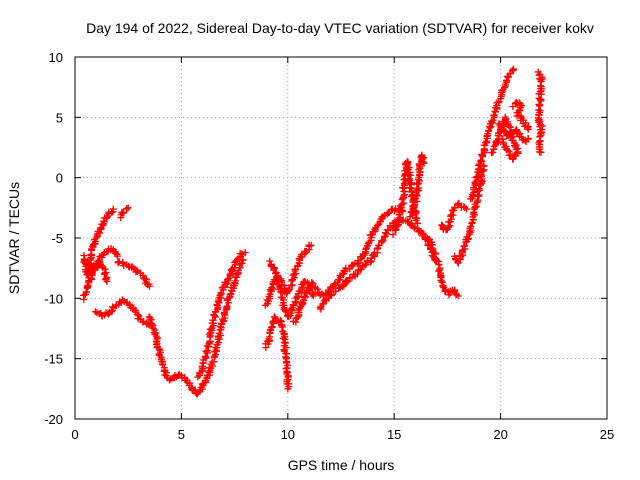 This screenshot has height=480, width=640. Describe the element at coordinates (74, 434) in the screenshot. I see `x-tick-label: 0` at that location.